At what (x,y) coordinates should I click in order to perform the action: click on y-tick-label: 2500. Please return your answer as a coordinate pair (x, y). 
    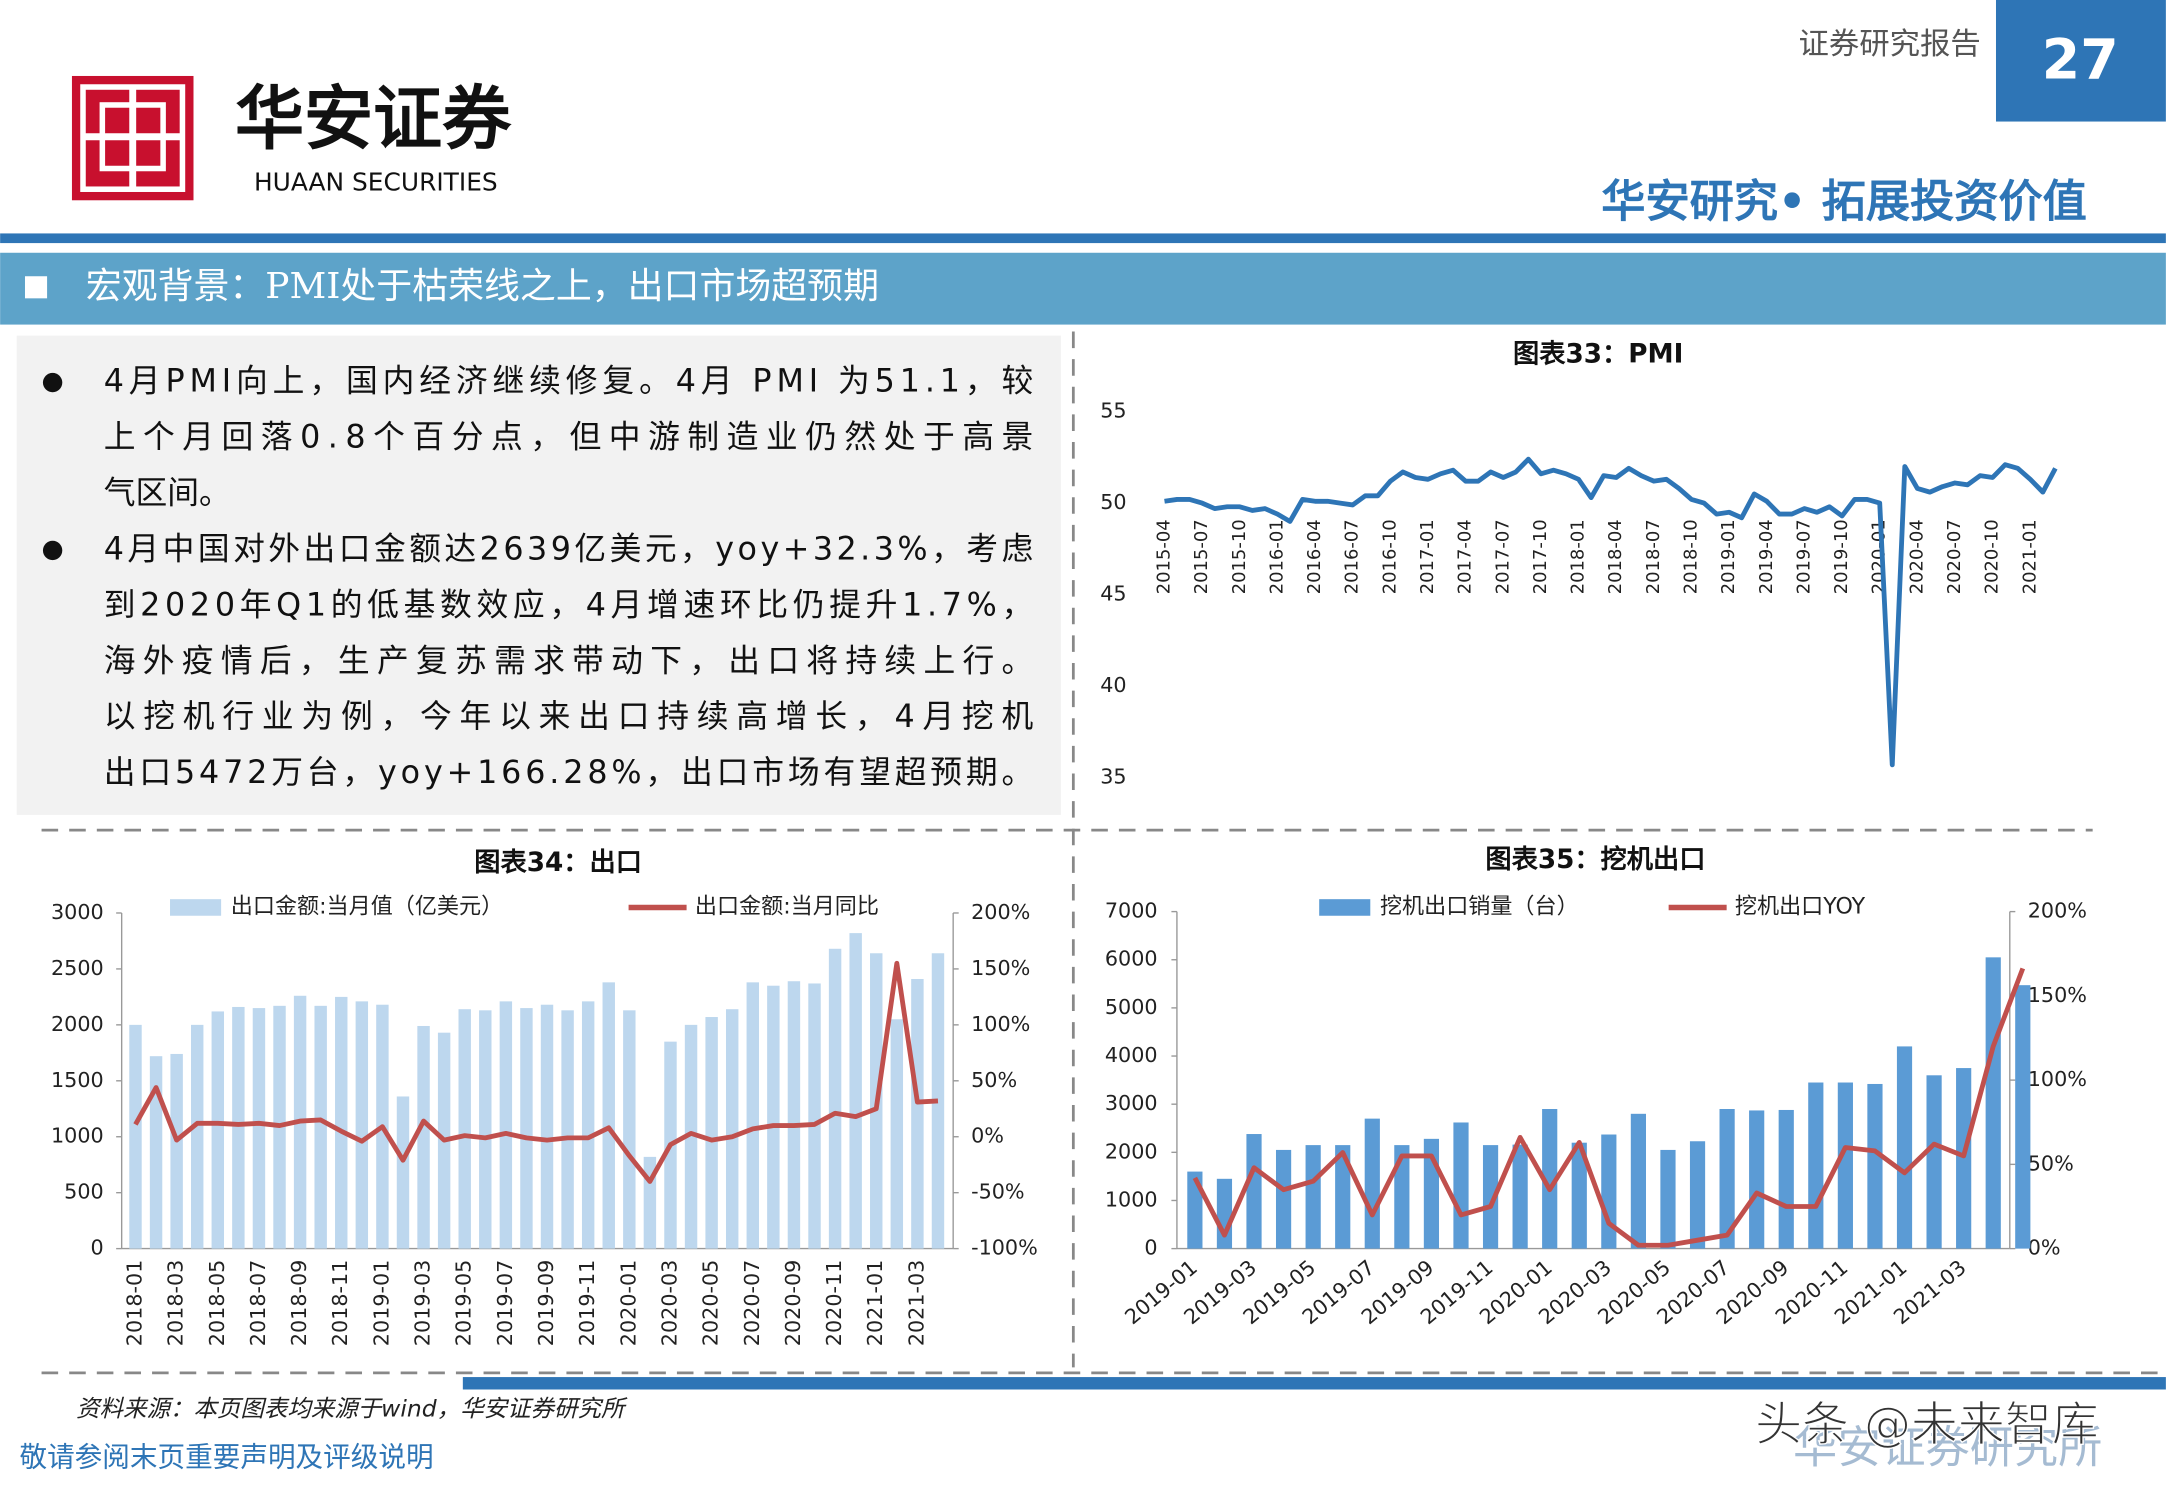
    Looking at the image, I should click on (77, 968).